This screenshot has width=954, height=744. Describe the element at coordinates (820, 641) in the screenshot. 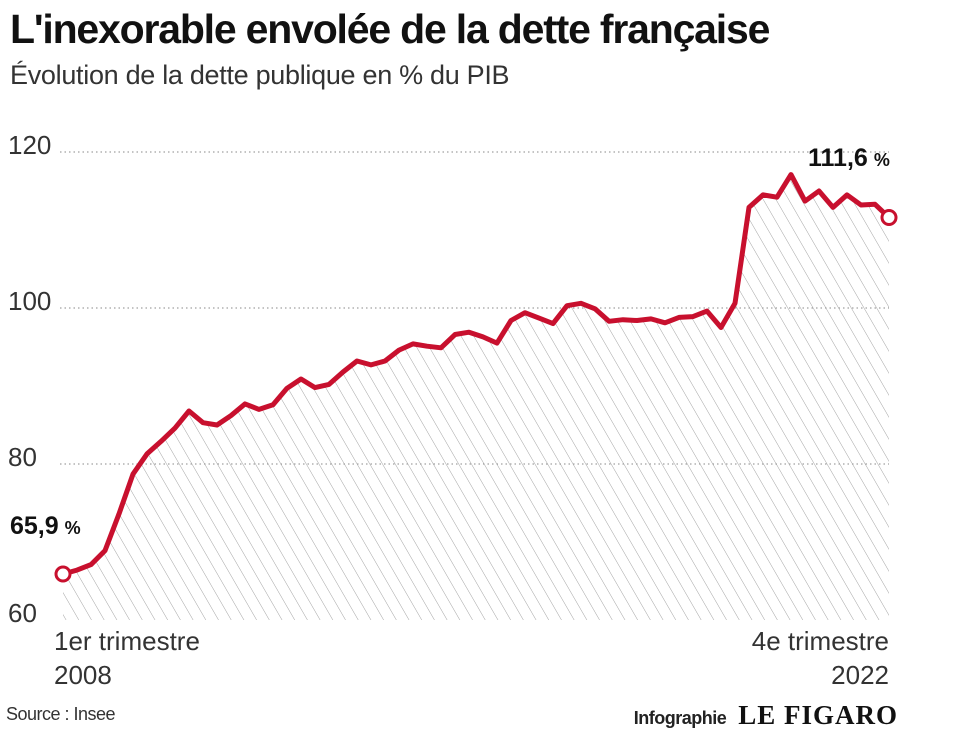

I see `x-end-label-period: 4e trimestre` at that location.